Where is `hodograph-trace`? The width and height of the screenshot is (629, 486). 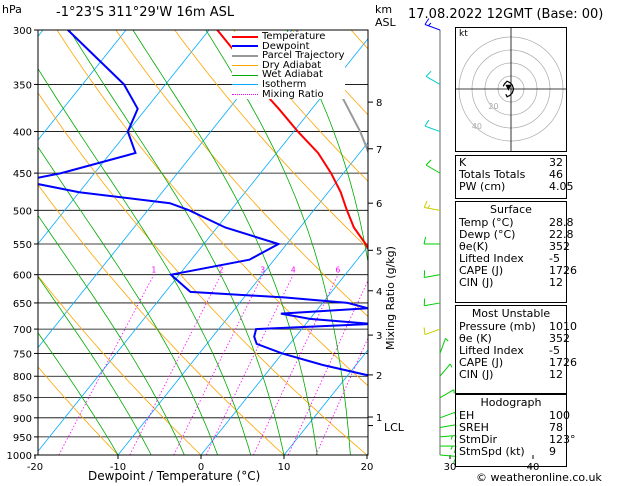
hodograph-trace is located at coordinates (508, 89).